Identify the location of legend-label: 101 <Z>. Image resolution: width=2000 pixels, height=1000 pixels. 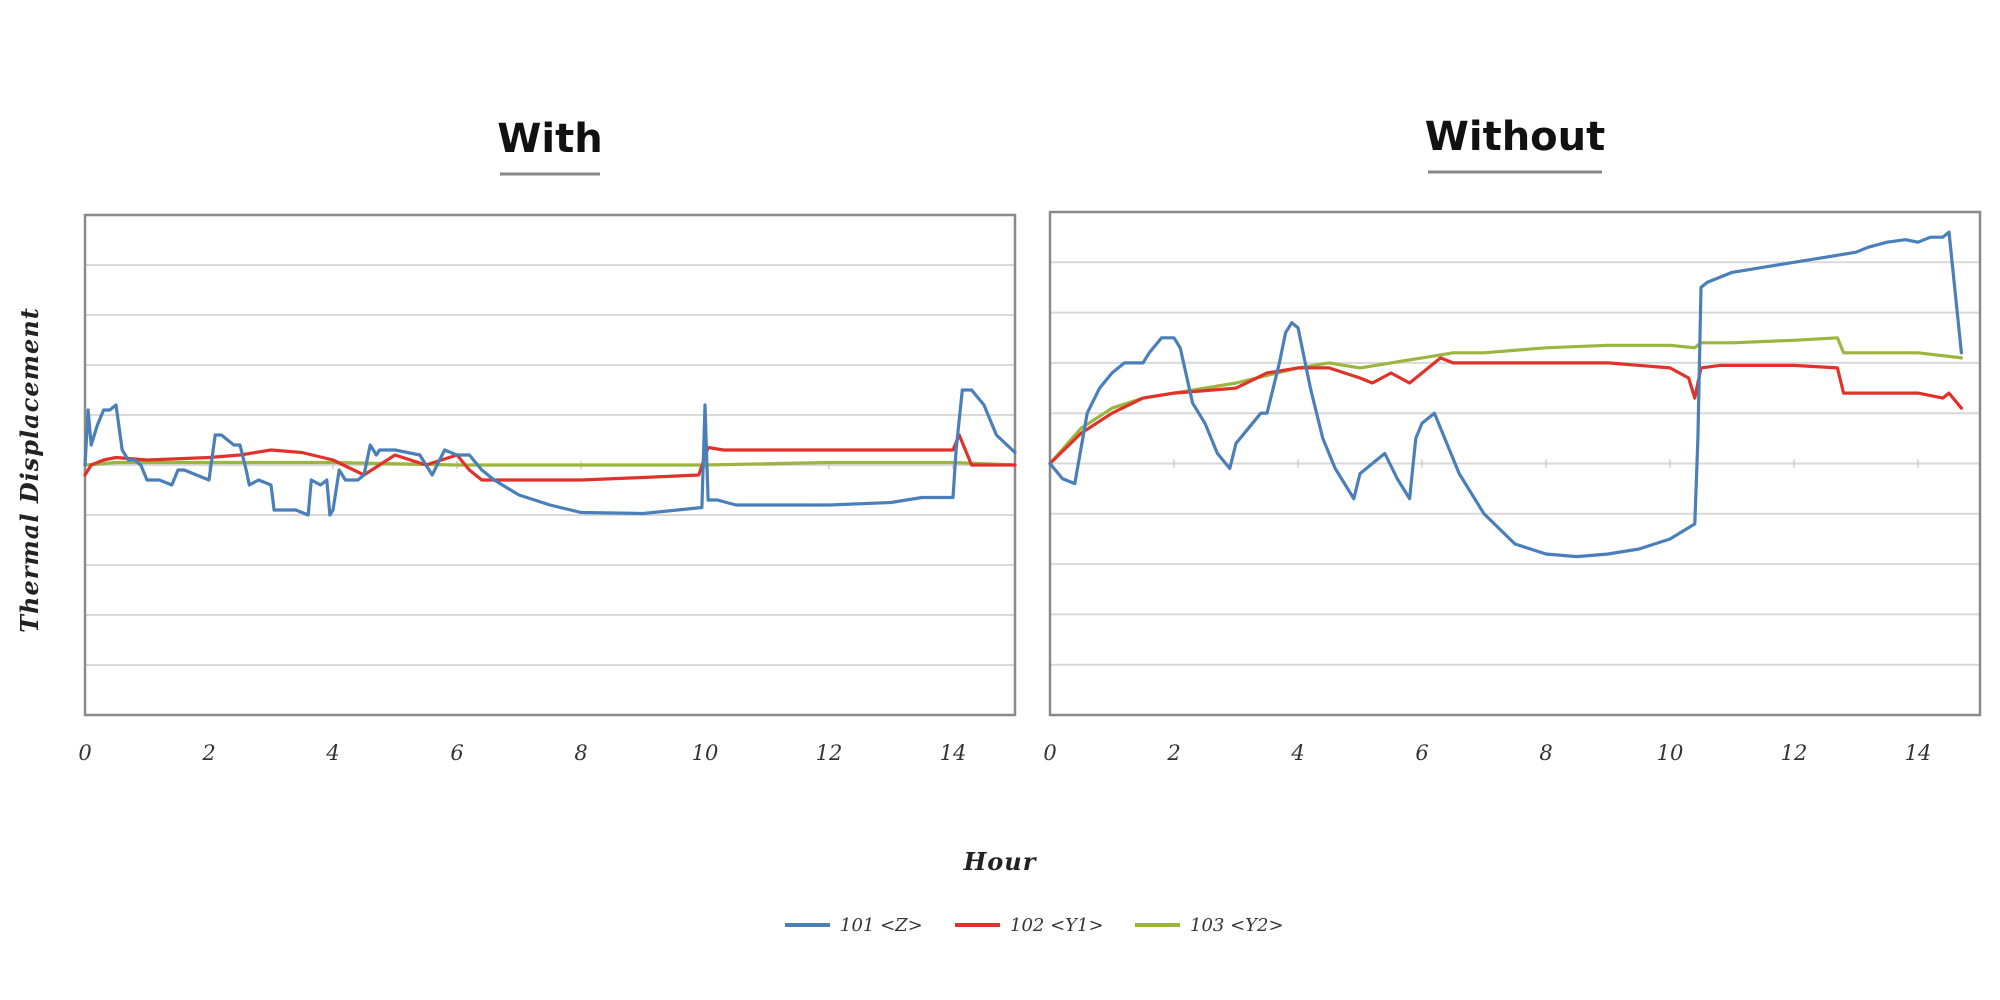
(881, 925).